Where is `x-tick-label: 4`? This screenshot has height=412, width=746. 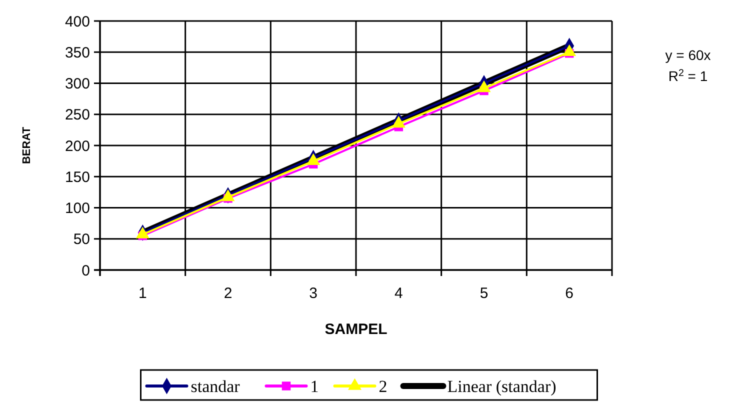 x-tick-label: 4 is located at coordinates (398, 293).